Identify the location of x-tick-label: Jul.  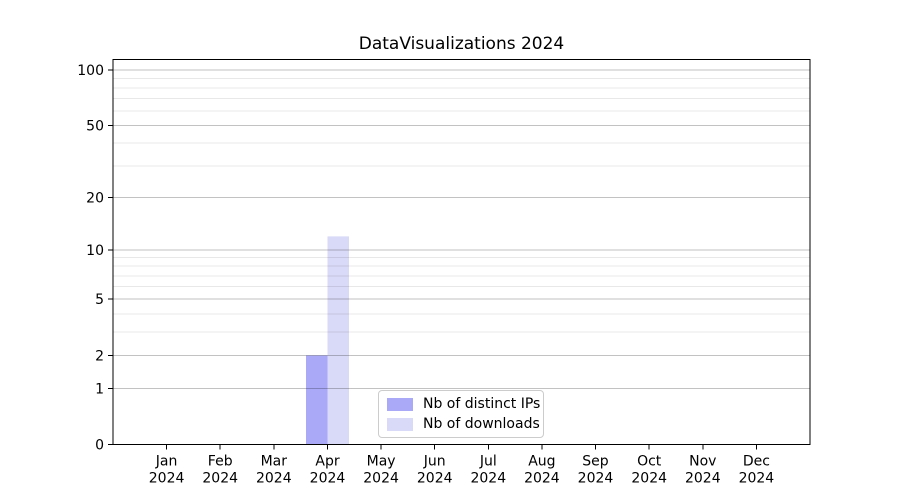
(488, 462).